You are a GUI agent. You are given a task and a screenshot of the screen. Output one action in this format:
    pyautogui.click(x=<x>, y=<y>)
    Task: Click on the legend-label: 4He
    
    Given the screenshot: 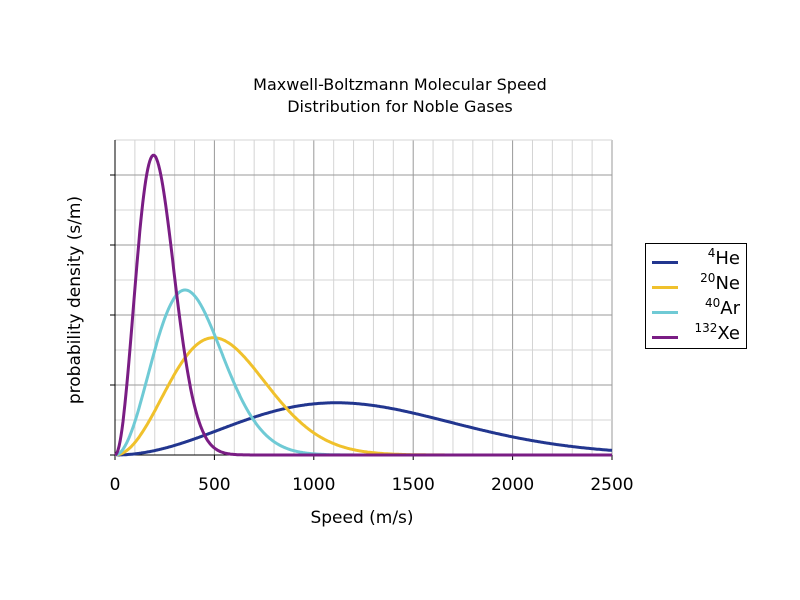 What is the action you would take?
    pyautogui.click(x=723, y=257)
    